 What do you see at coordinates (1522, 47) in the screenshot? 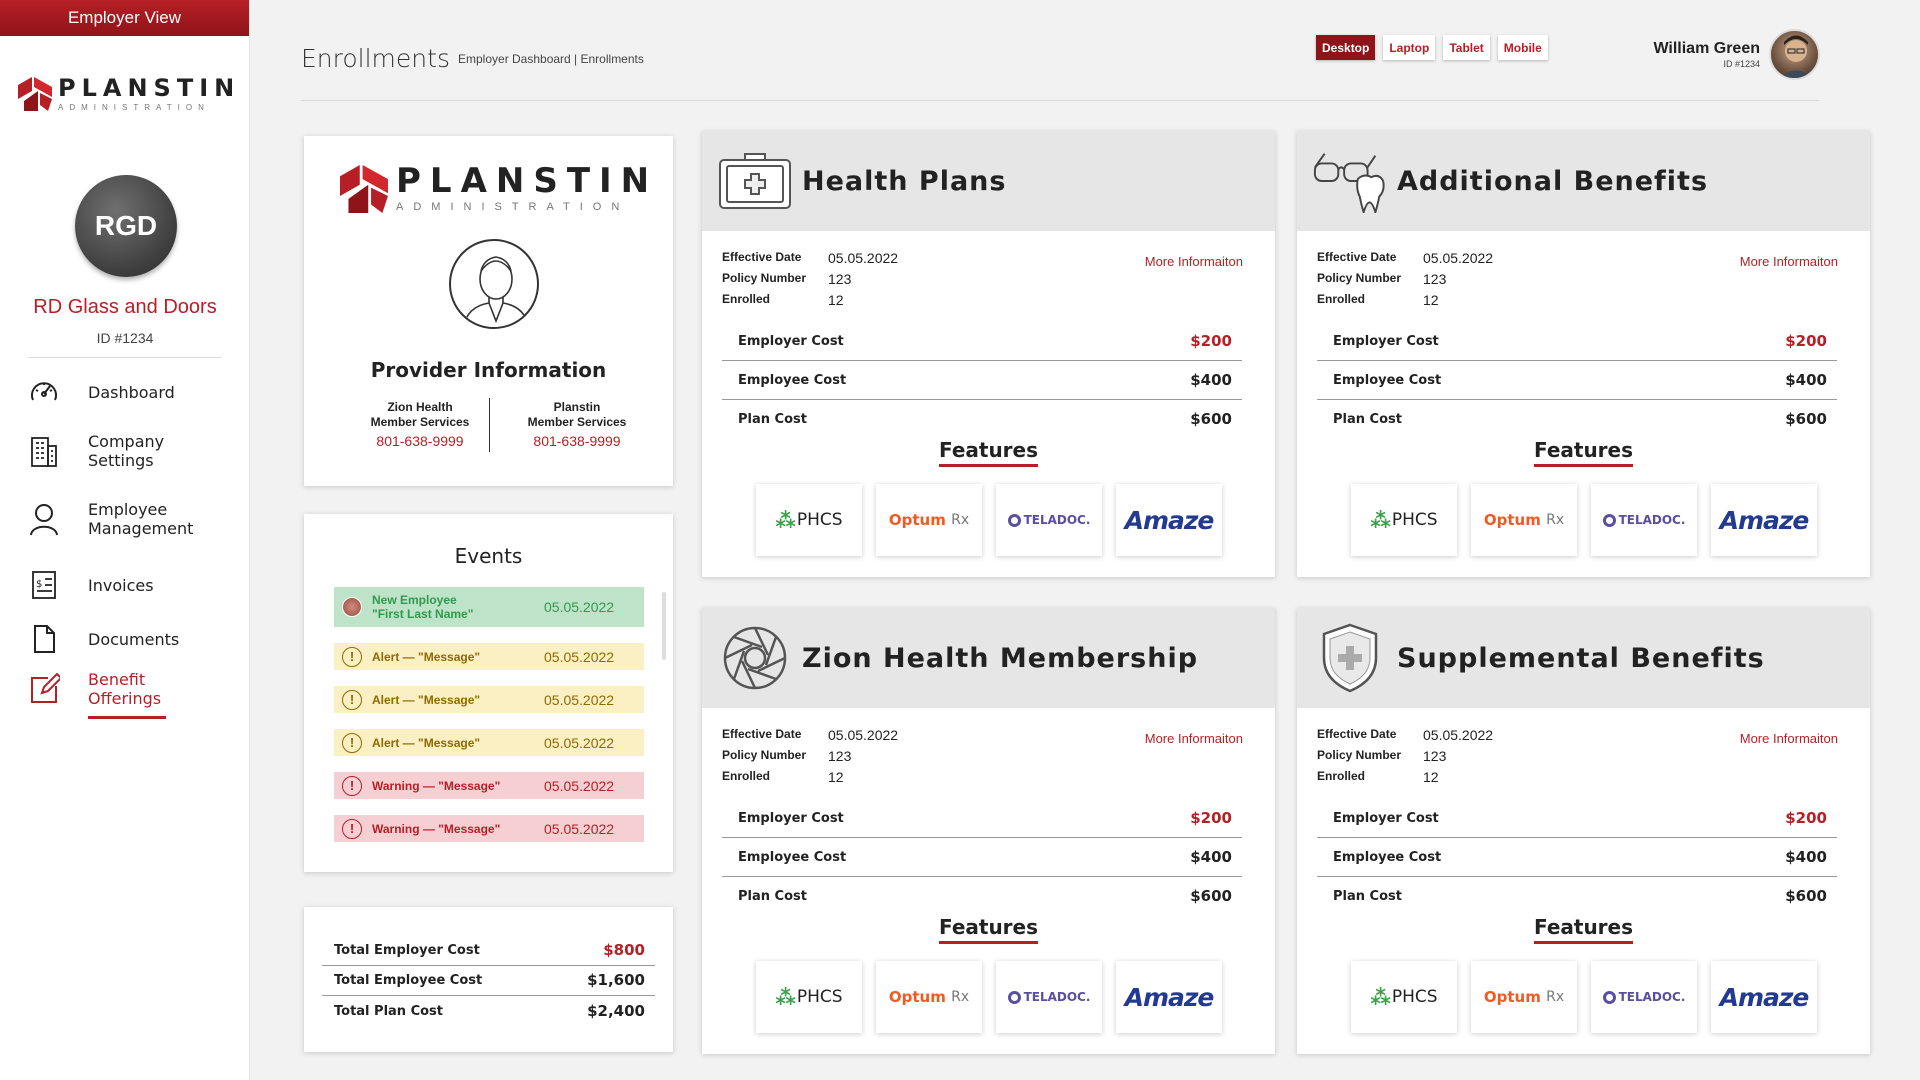
I see `device-mobile-button: Mobile` at bounding box center [1522, 47].